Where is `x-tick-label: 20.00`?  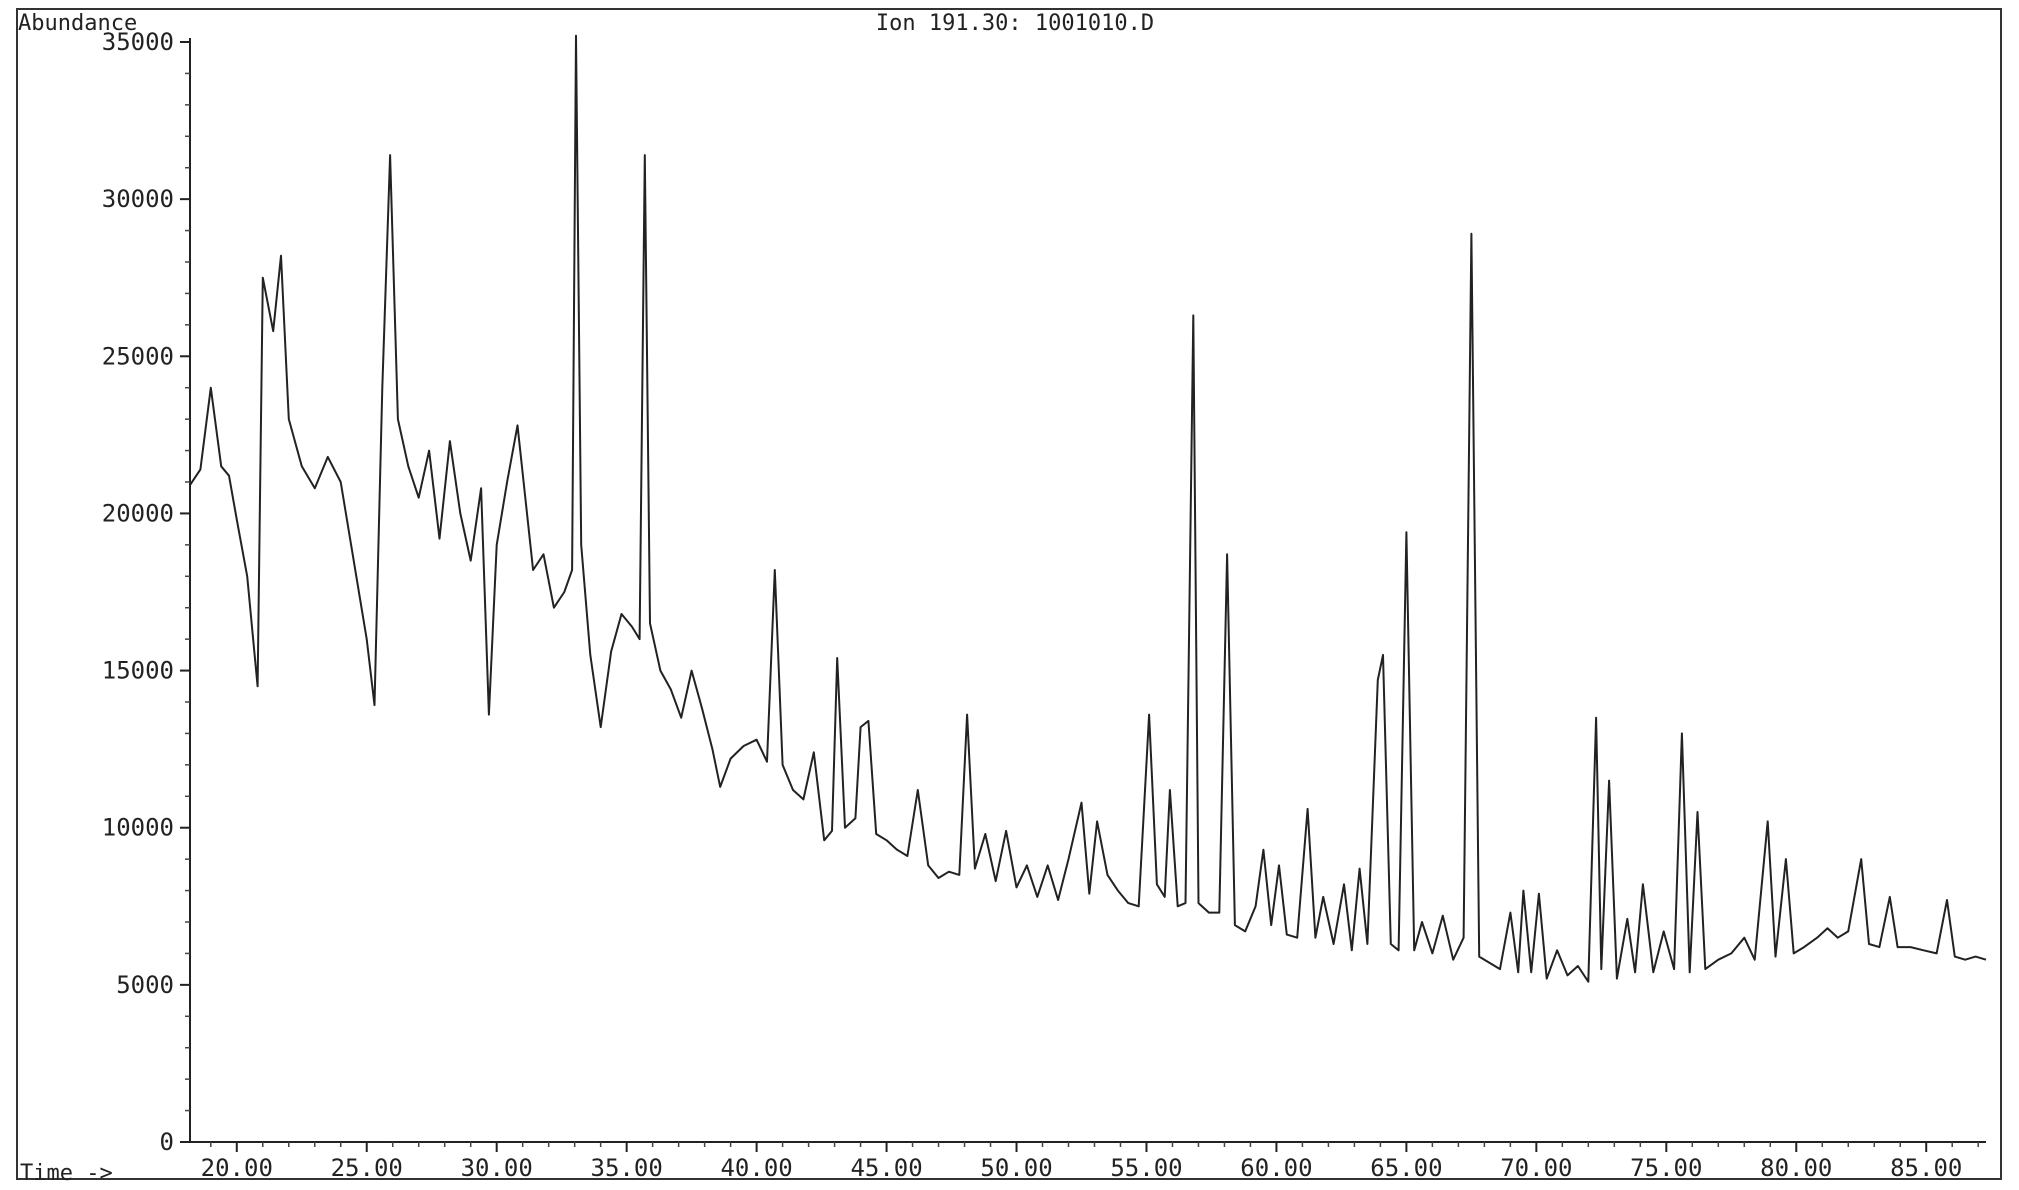 x-tick-label: 20.00 is located at coordinates (237, 1168).